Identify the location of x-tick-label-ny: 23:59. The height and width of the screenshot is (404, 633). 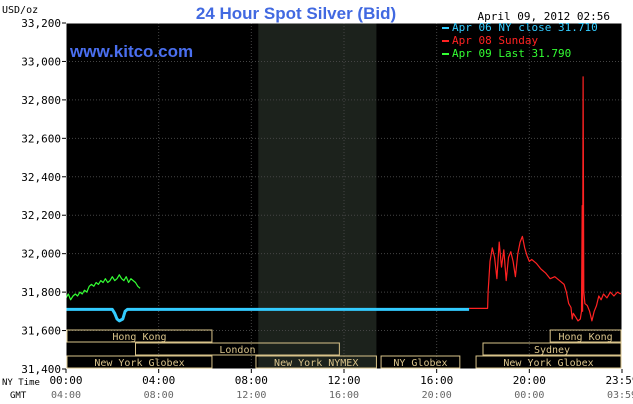
(619, 380).